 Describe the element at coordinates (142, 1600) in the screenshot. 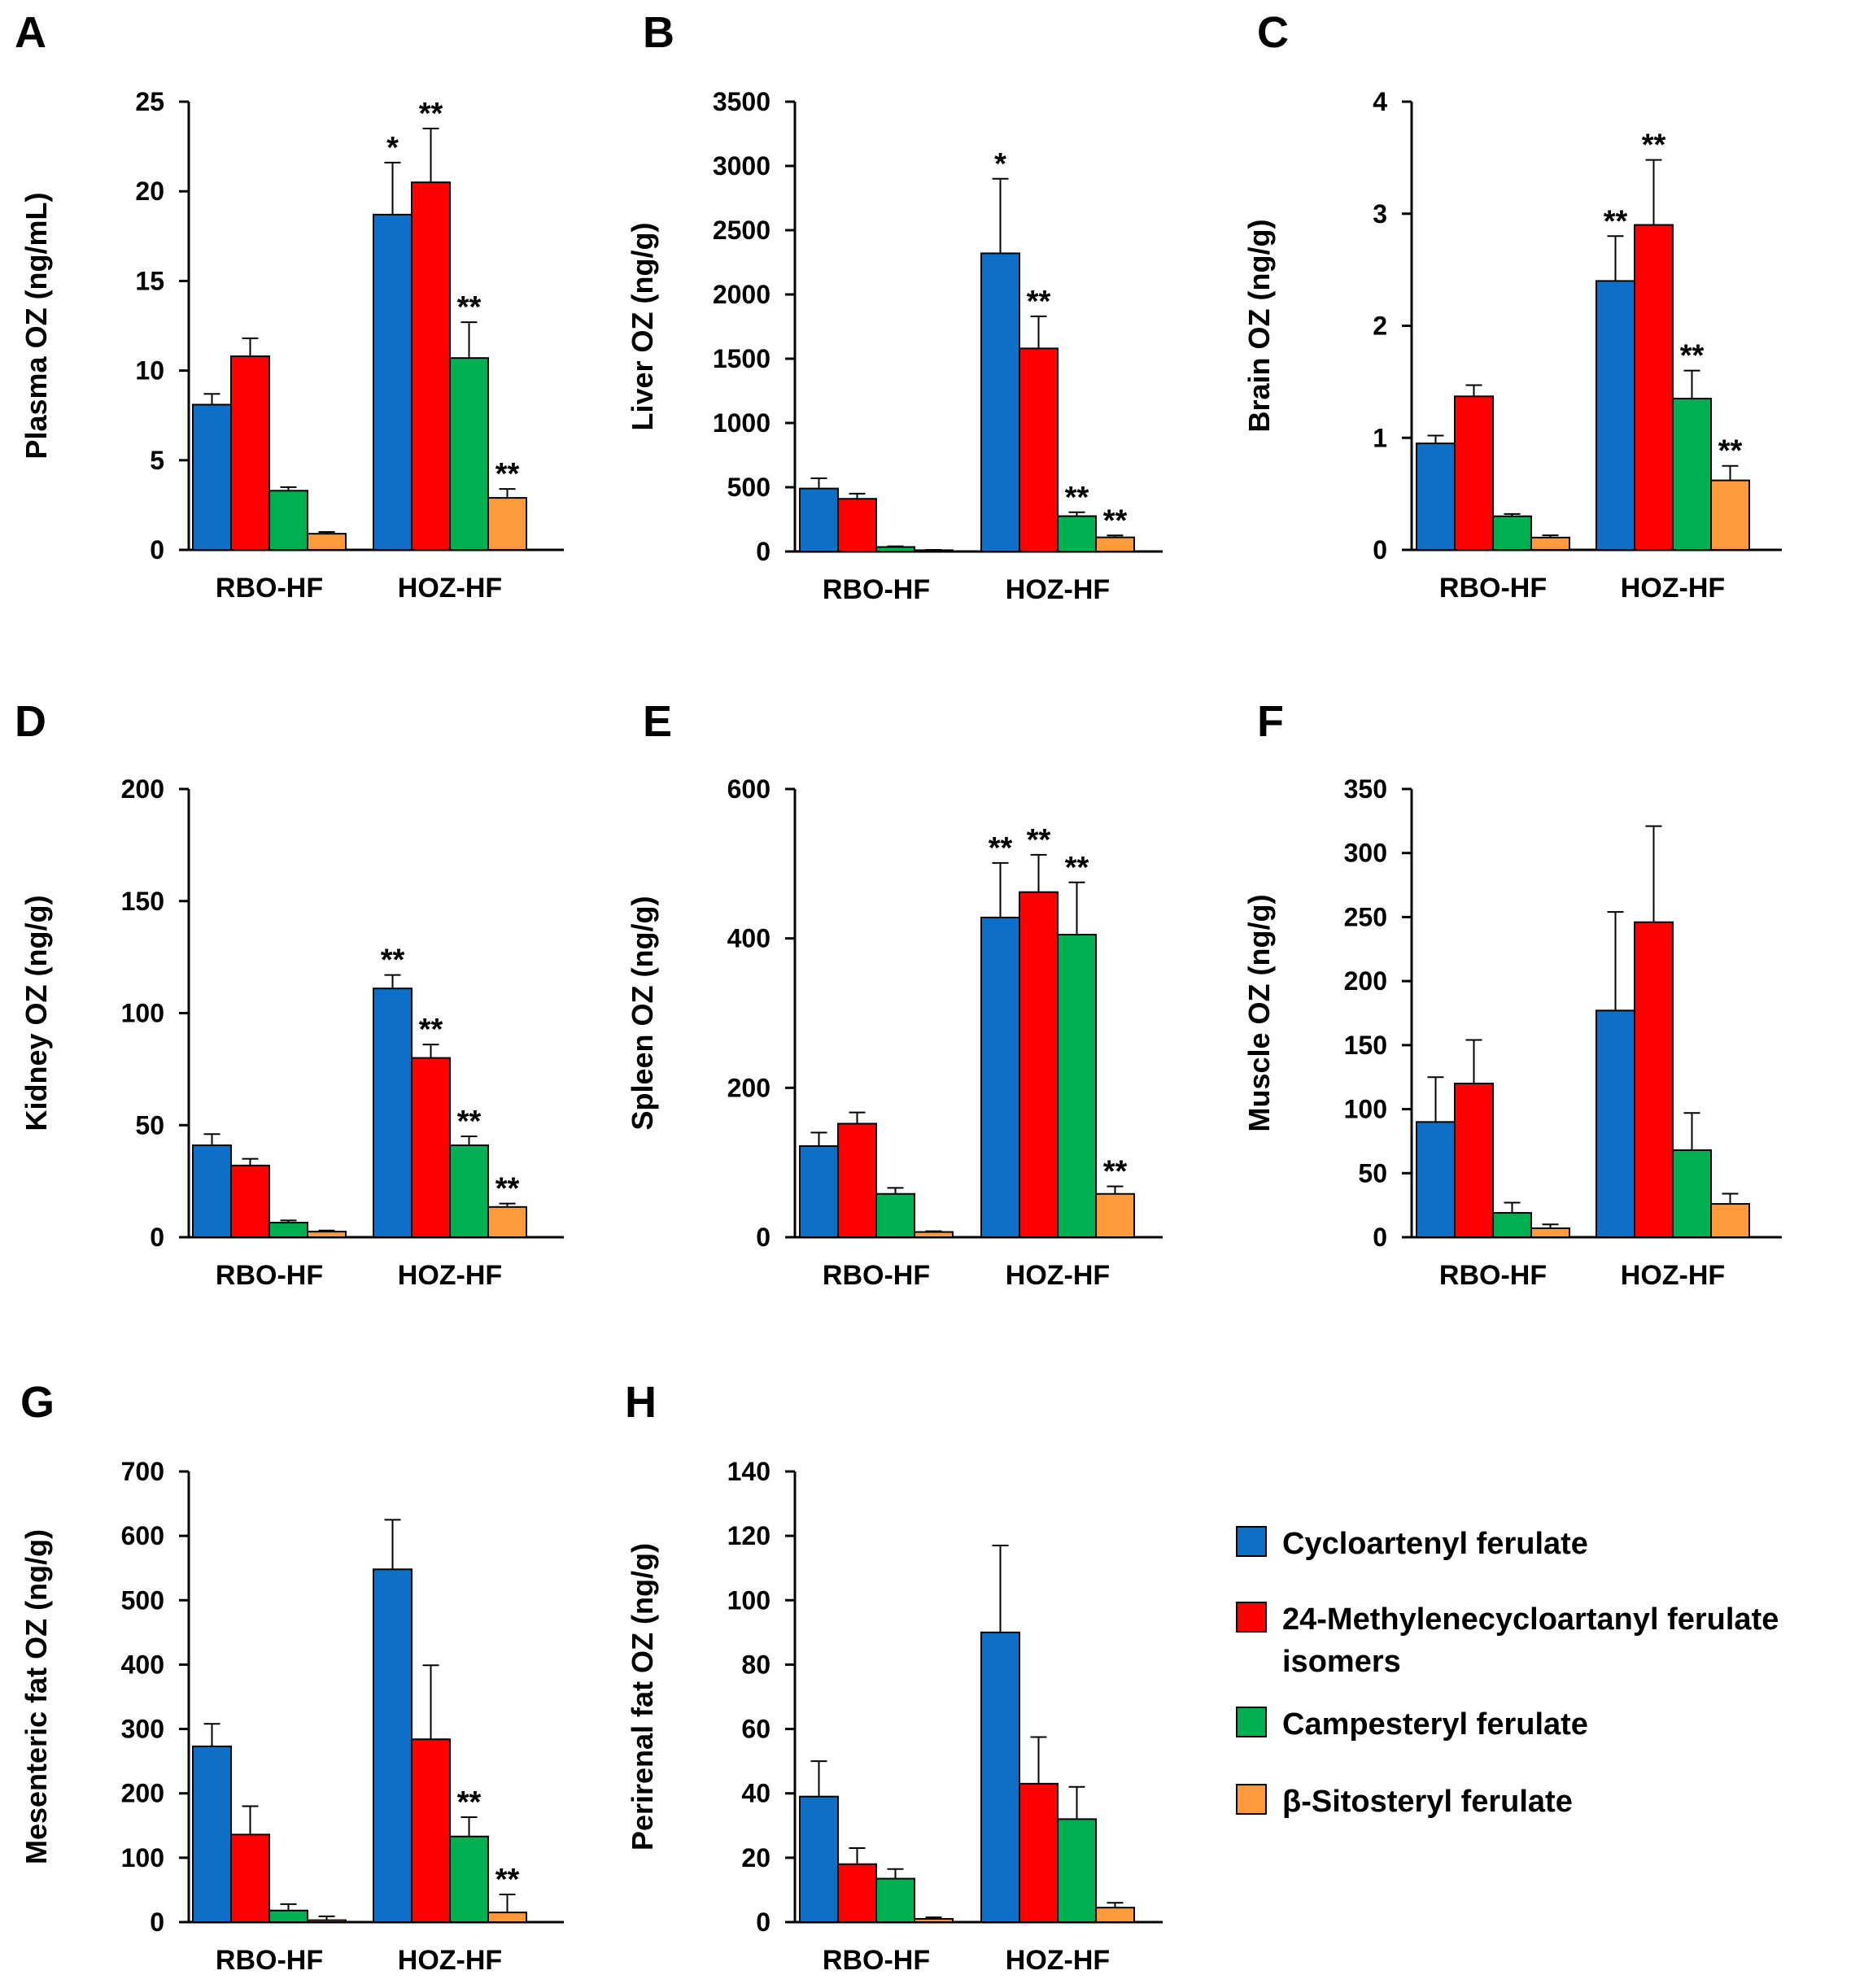

I see `y-tick-label: 500` at that location.